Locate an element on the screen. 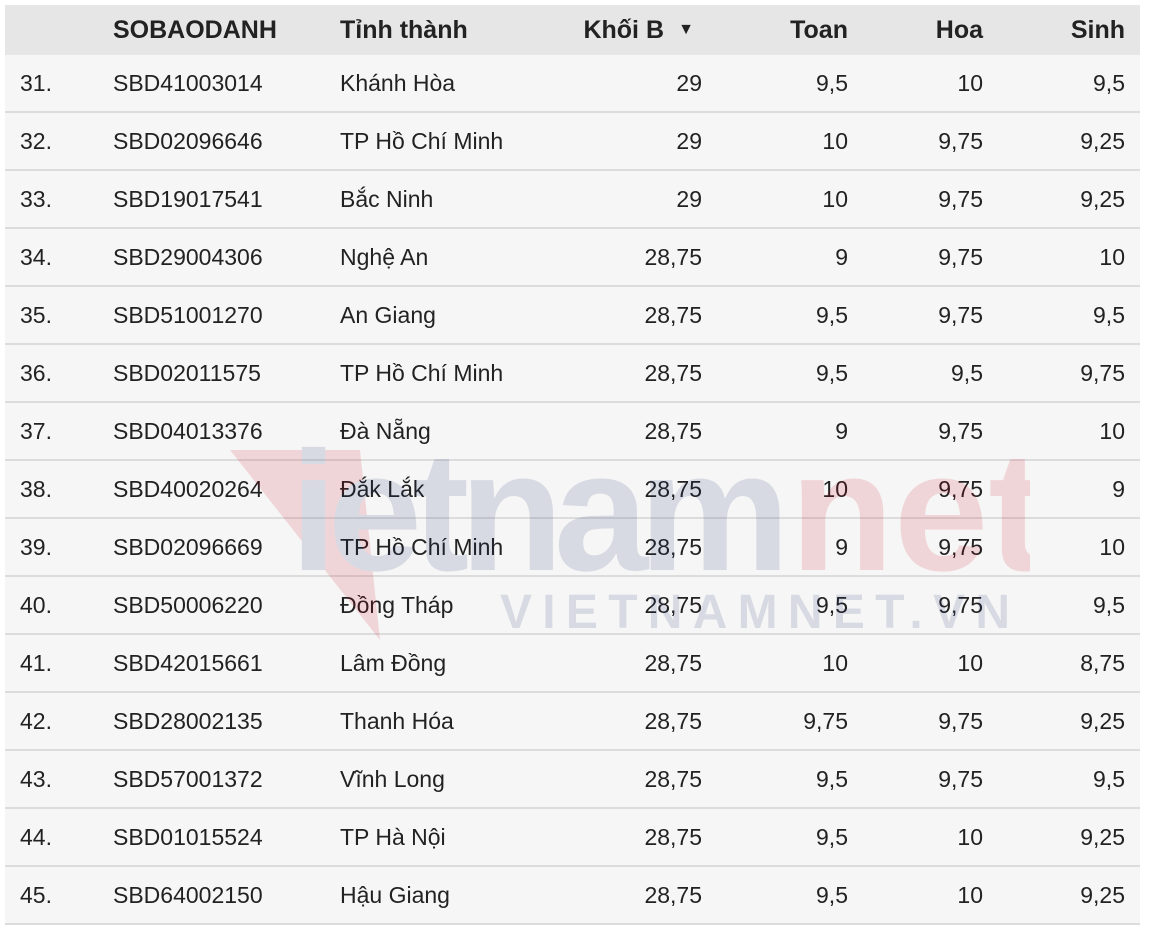  rank-cell: 39. is located at coordinates (36, 547).